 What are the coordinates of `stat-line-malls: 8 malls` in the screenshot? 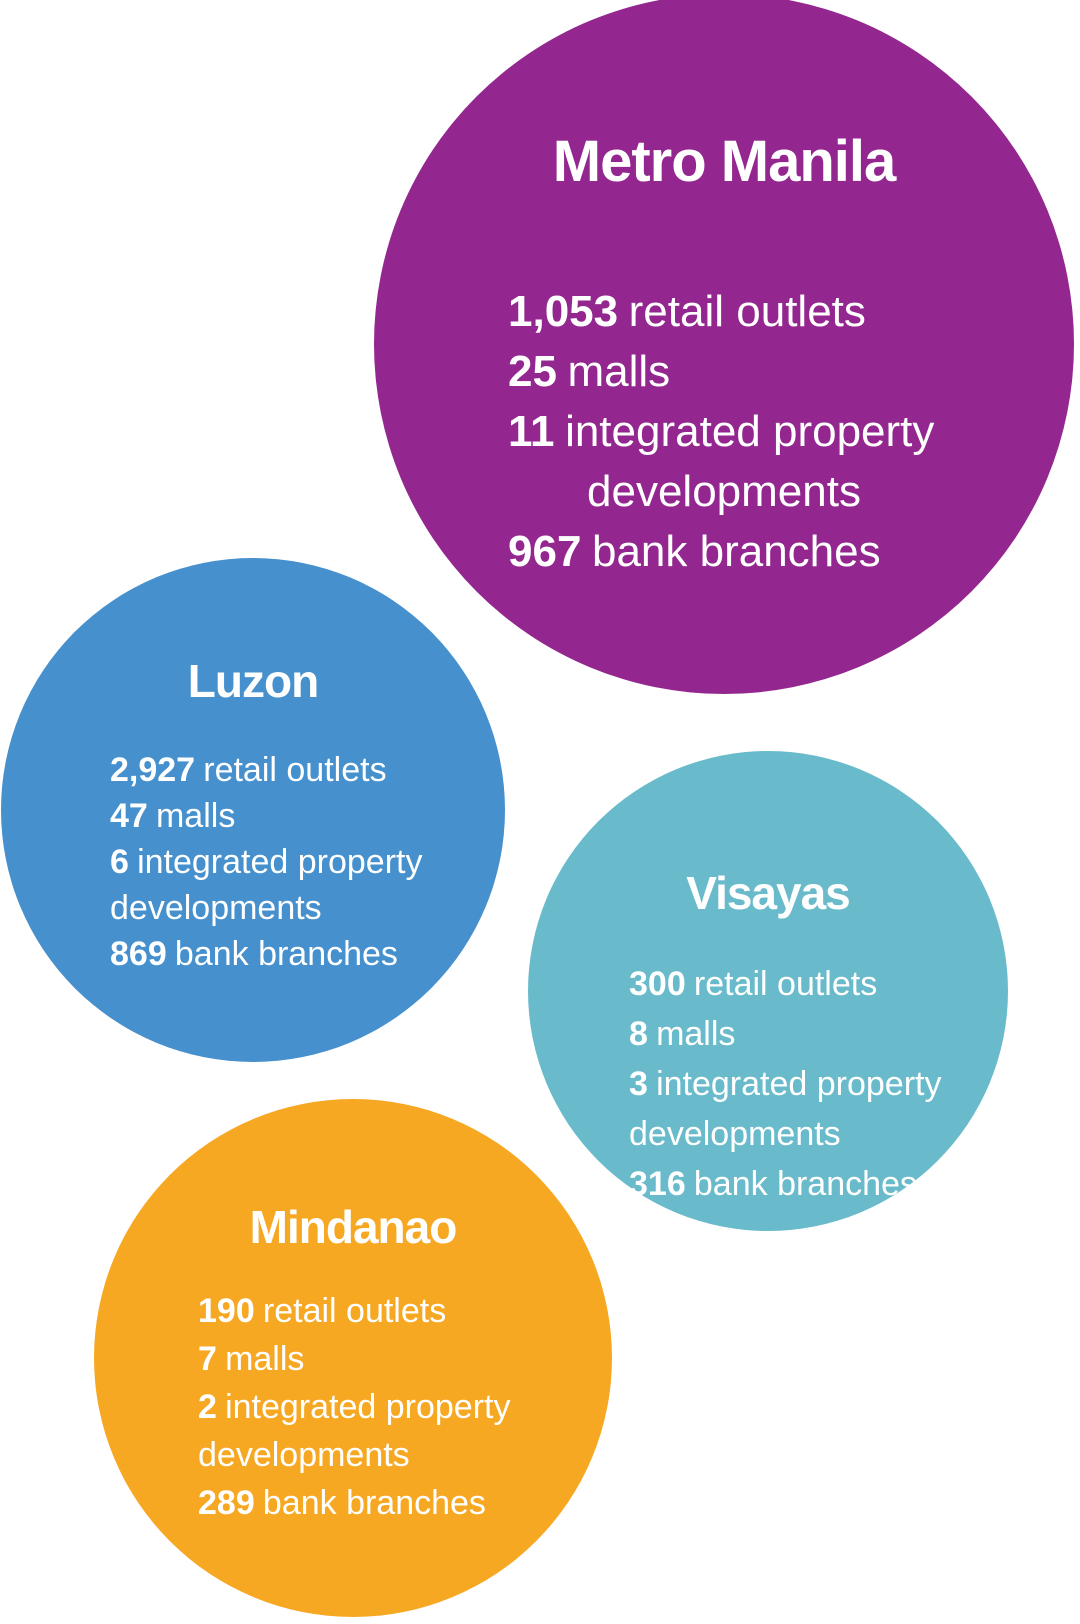 It's located at (768, 1034).